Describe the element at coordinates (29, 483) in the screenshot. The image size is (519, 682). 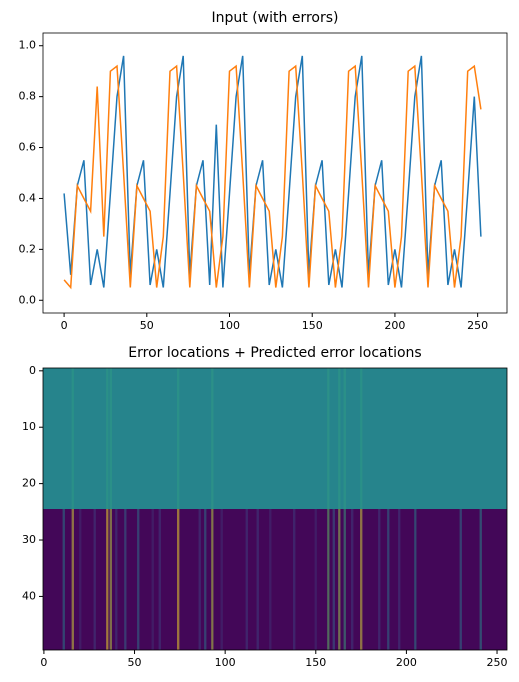
I see `y-tick-label: 20` at that location.